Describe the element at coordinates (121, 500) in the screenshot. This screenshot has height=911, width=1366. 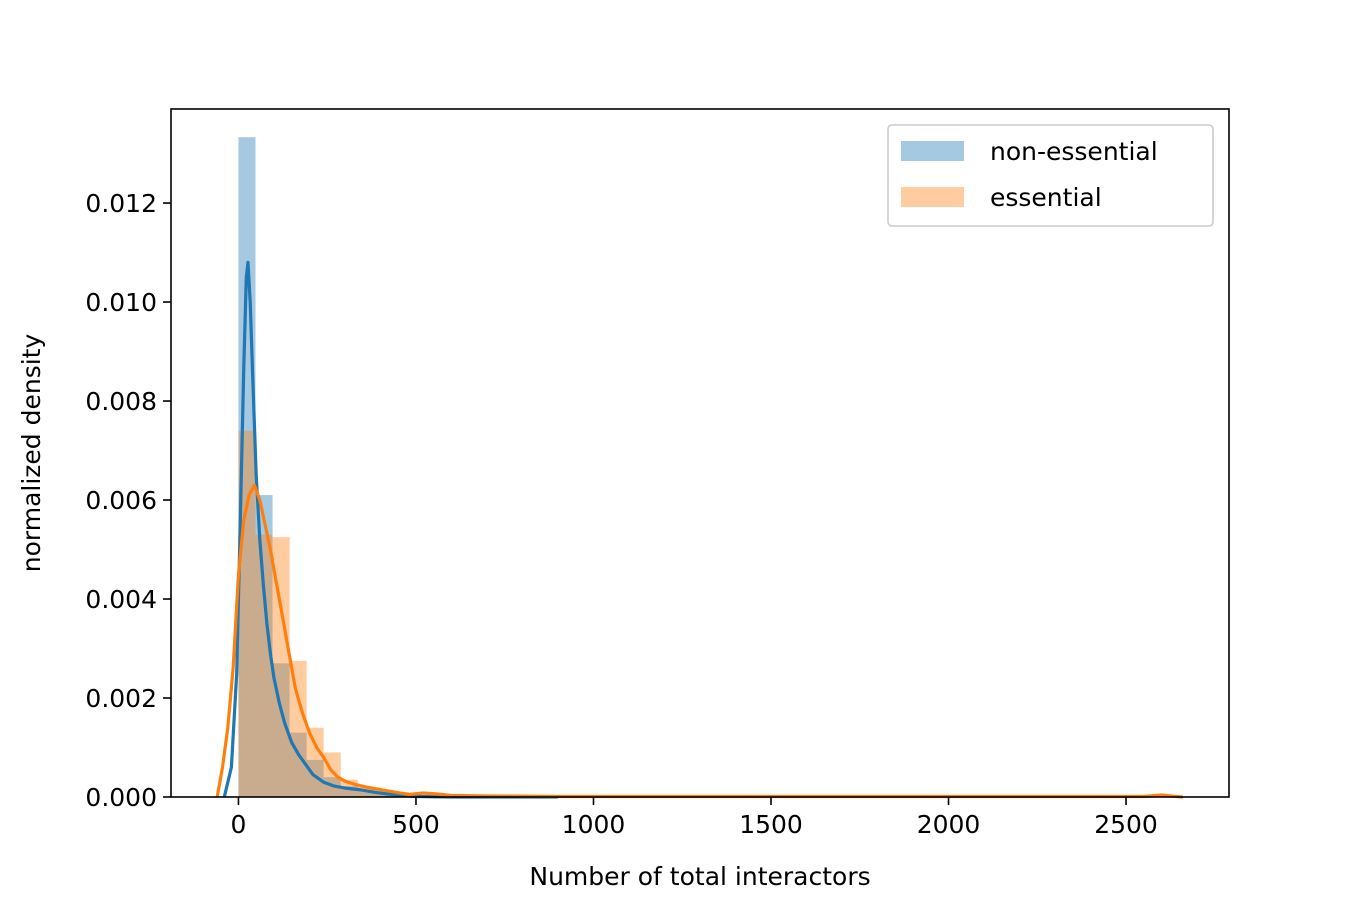
I see `y-tick-label-3: 0.006` at that location.